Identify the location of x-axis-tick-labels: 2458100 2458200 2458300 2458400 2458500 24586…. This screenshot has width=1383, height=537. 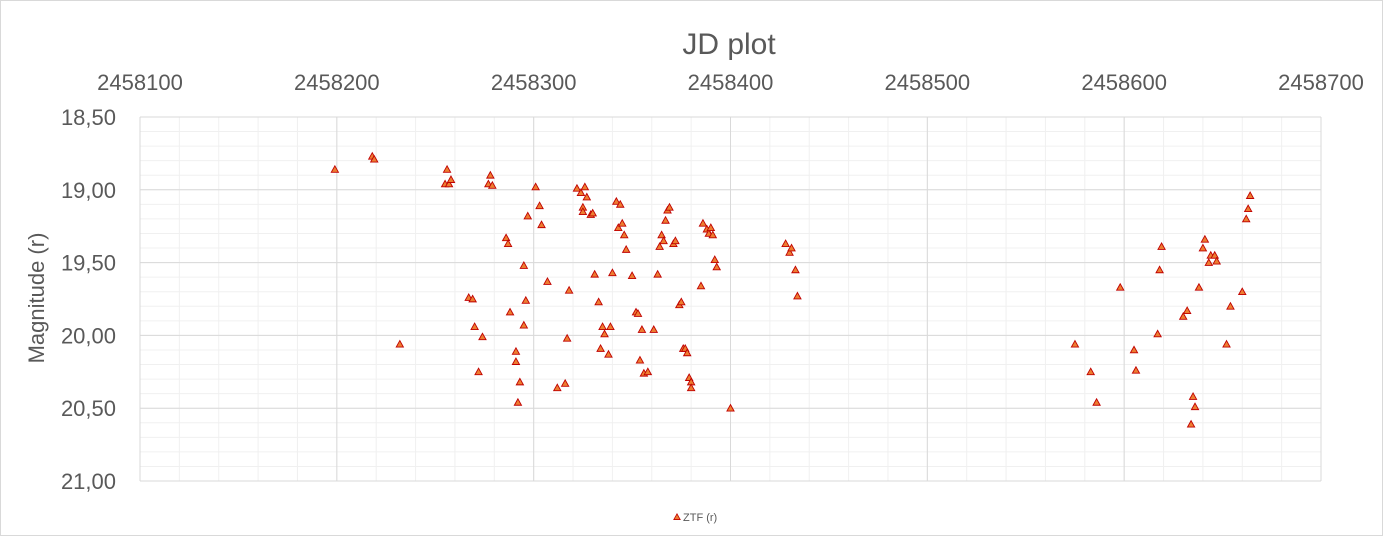
(730, 82).